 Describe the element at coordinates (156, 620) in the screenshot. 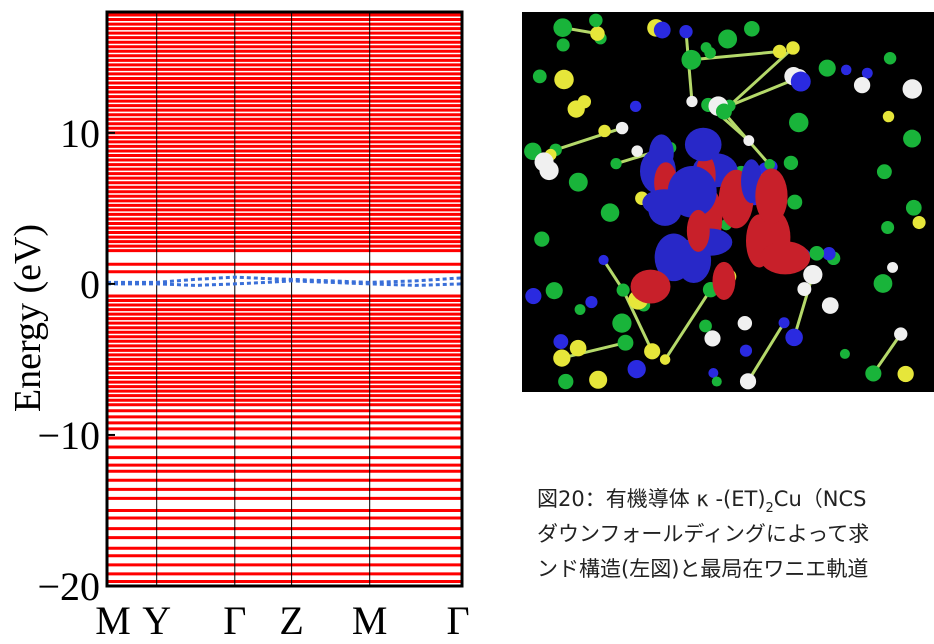

I see `x-tick-label: Y` at that location.